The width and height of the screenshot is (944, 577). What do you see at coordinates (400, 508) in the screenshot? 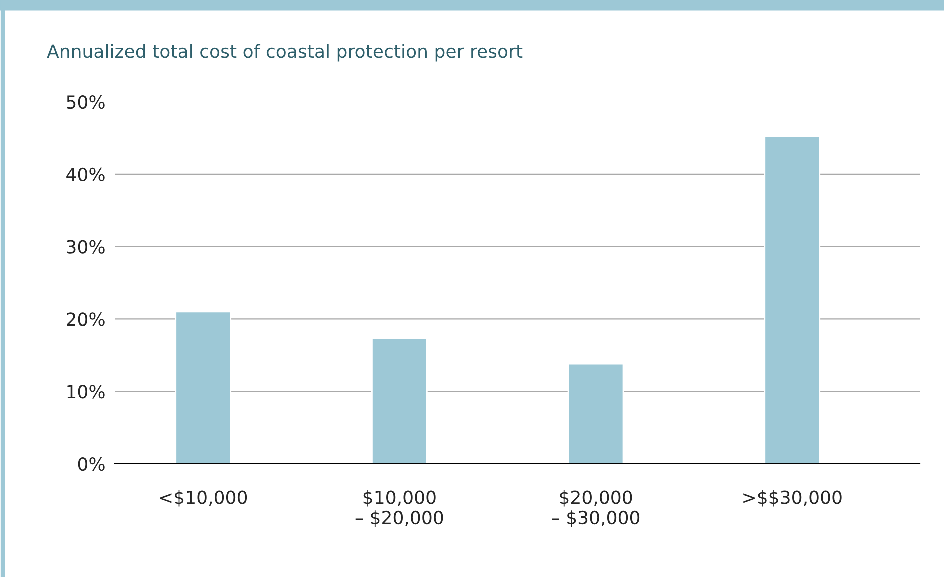
I see `x-tick-label: $10,000 – $20,000` at bounding box center [400, 508].